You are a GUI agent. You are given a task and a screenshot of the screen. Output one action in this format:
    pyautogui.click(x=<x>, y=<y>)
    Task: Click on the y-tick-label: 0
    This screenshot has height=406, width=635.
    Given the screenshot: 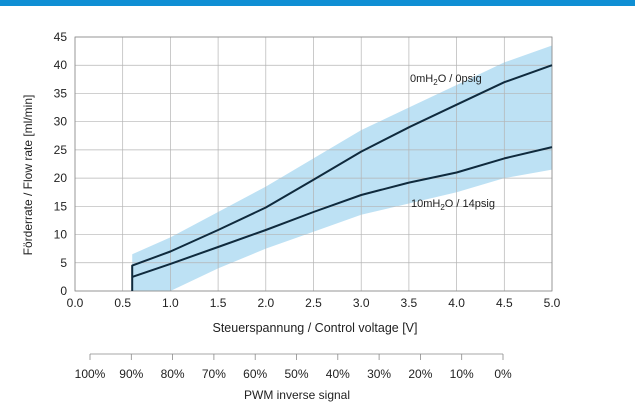 What is the action you would take?
    pyautogui.click(x=63, y=291)
    